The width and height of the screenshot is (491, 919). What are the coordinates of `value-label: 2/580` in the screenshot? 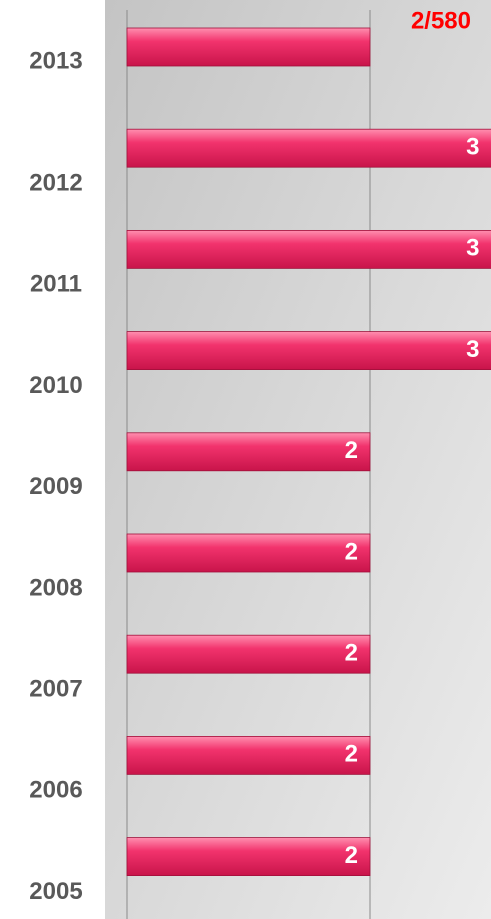 It's located at (441, 20).